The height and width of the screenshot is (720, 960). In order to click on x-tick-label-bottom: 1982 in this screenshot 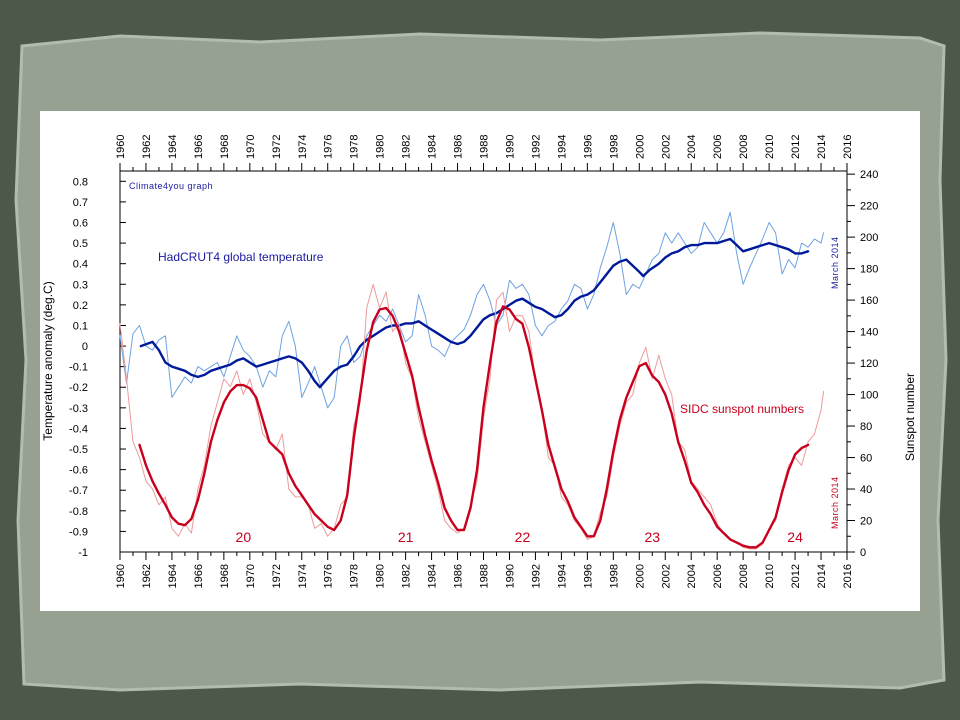, I will do `click(407, 576)`.